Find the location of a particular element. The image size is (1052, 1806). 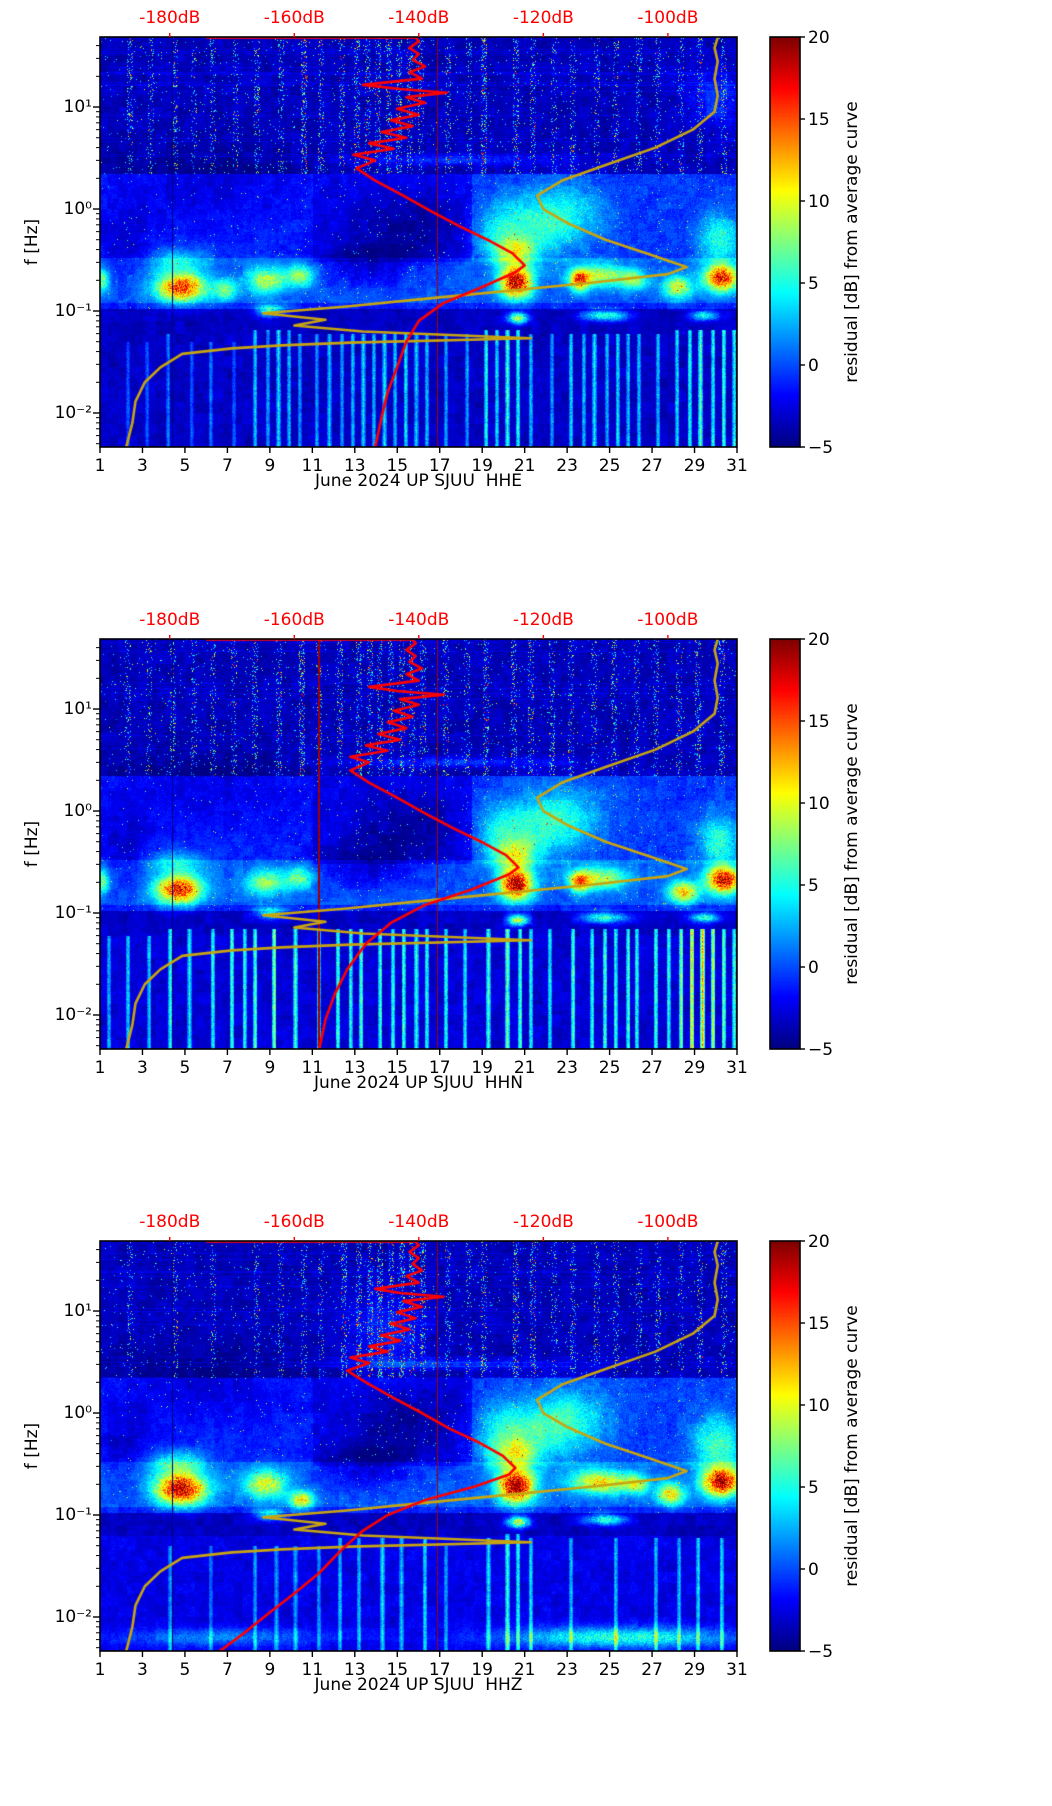

x-axis-title: June 2024 UP SJUU HHZ is located at coordinates (418, 1685).